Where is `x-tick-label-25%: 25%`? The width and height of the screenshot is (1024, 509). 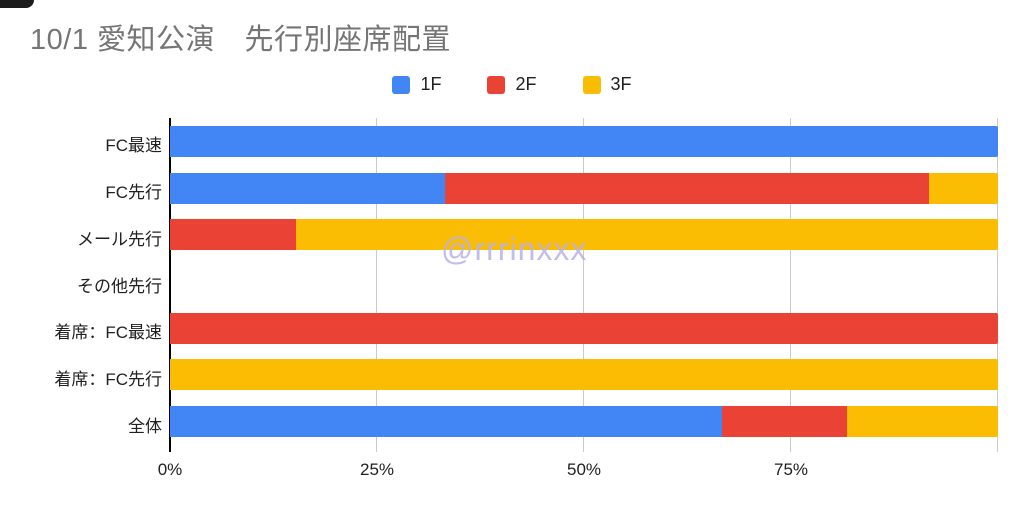
x-tick-label-25%: 25% is located at coordinates (377, 469).